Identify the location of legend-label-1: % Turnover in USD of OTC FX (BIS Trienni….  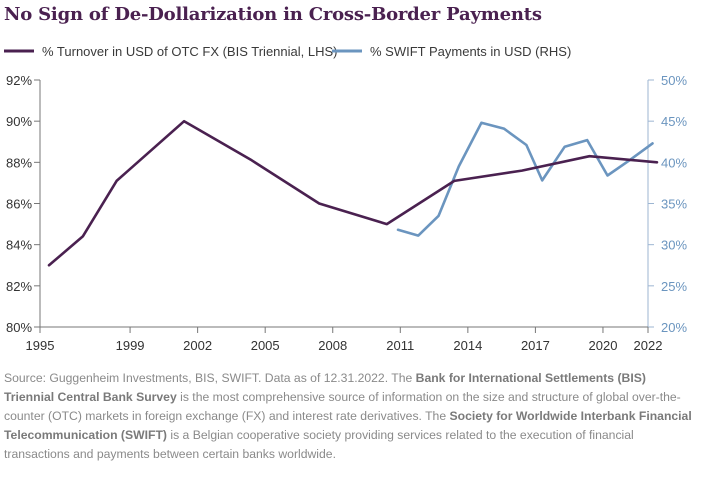
(189, 51).